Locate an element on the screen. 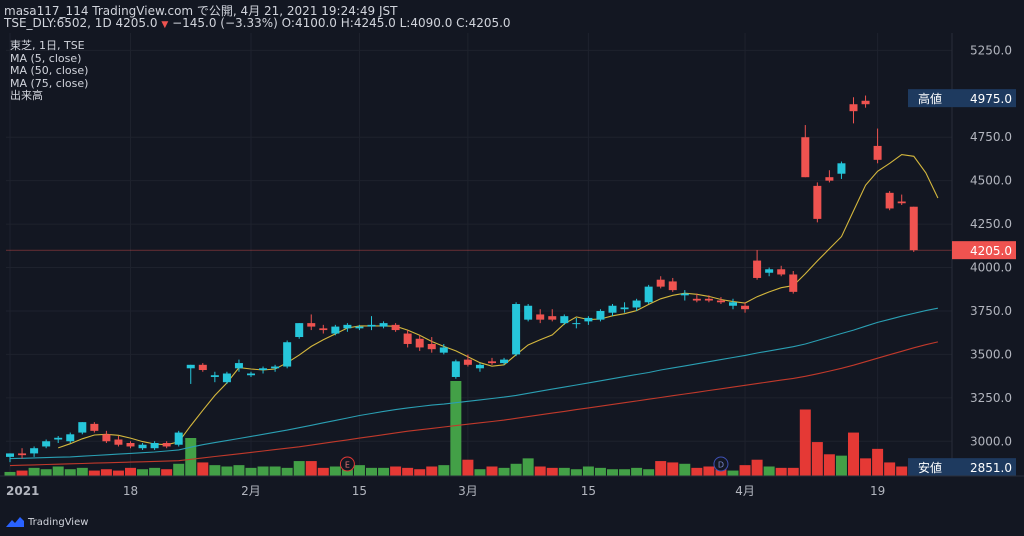 This screenshot has height=536, width=1024. legend-ma50: MA (50, close) is located at coordinates (49, 70).